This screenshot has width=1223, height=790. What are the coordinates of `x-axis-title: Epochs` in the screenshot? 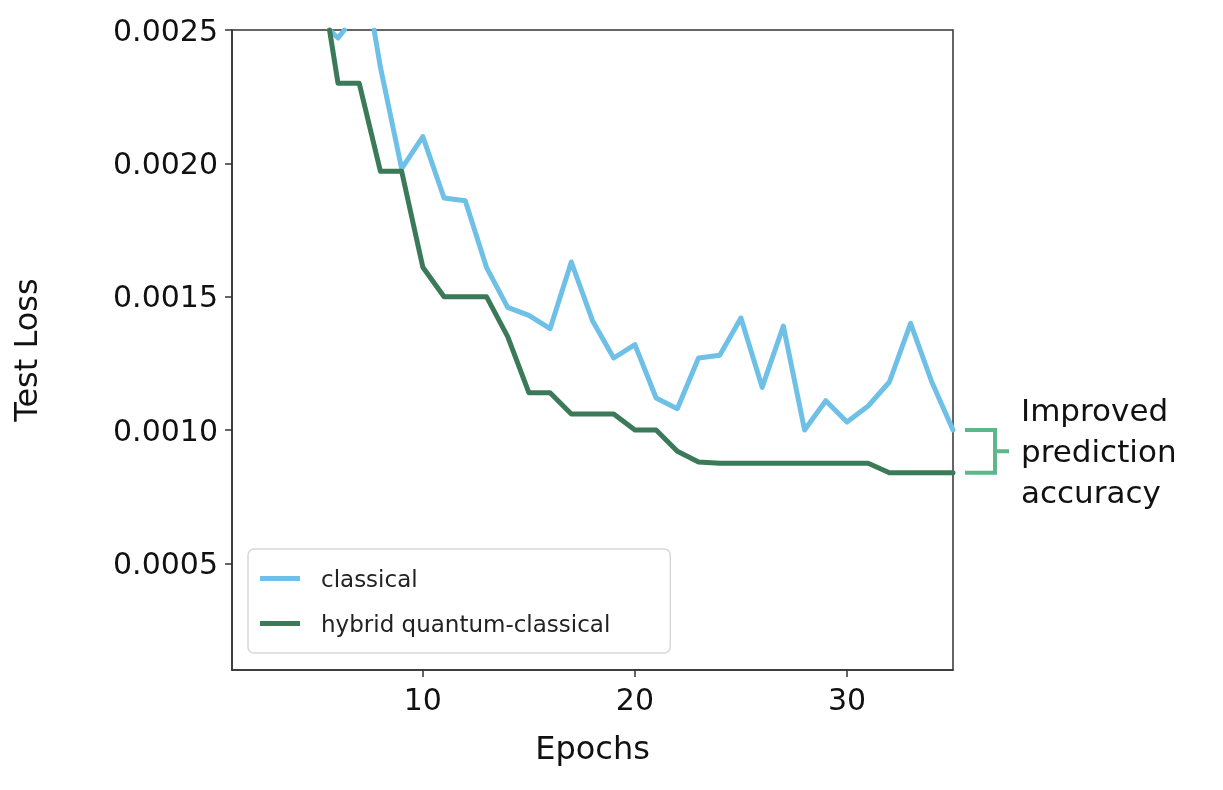 It's located at (592, 748).